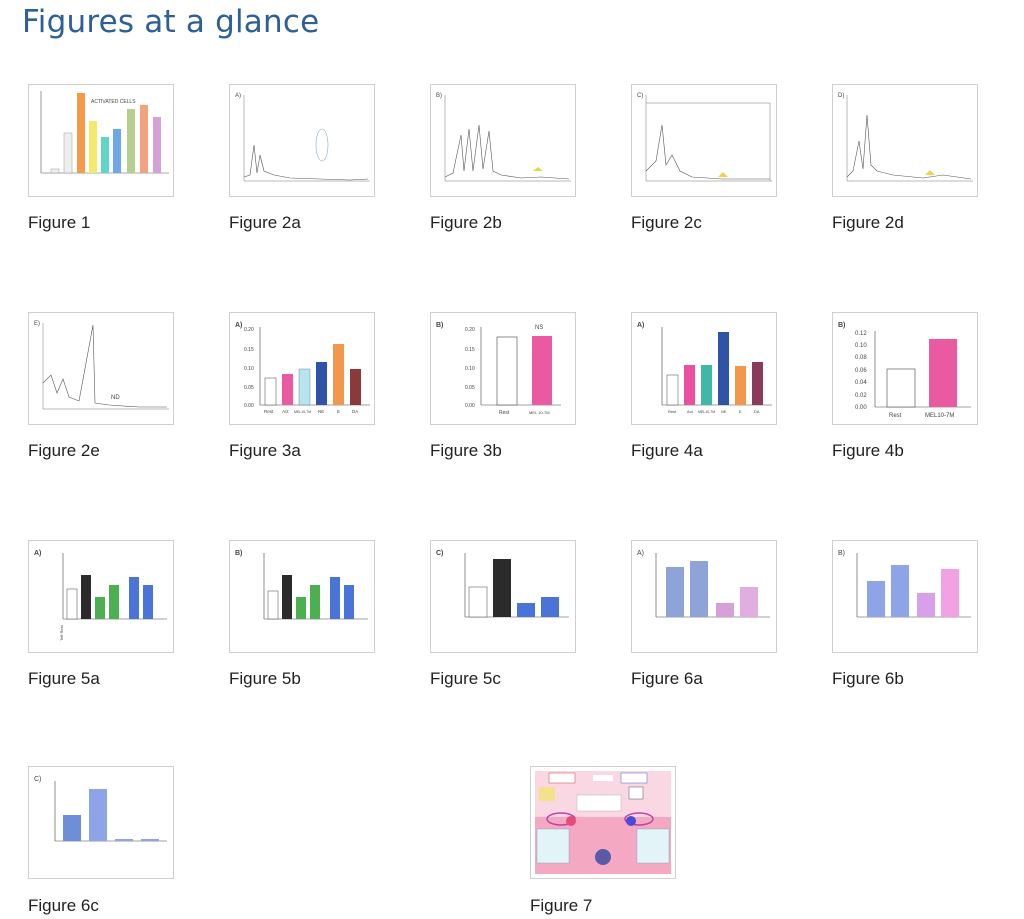  I want to click on figure-6c-panel: C), so click(37, 779).